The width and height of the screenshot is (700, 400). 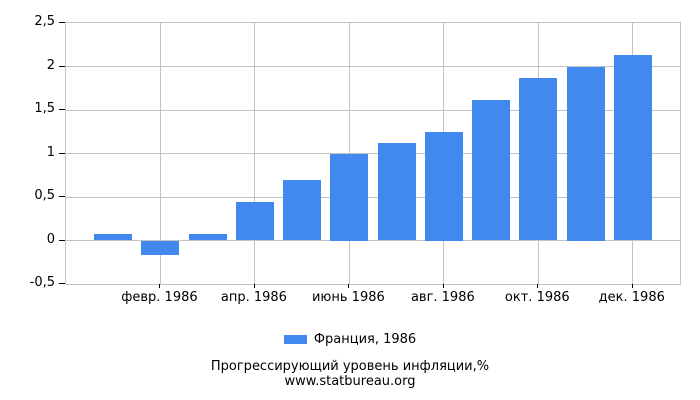 I want to click on y-tick-label: 2, so click(x=50, y=65).